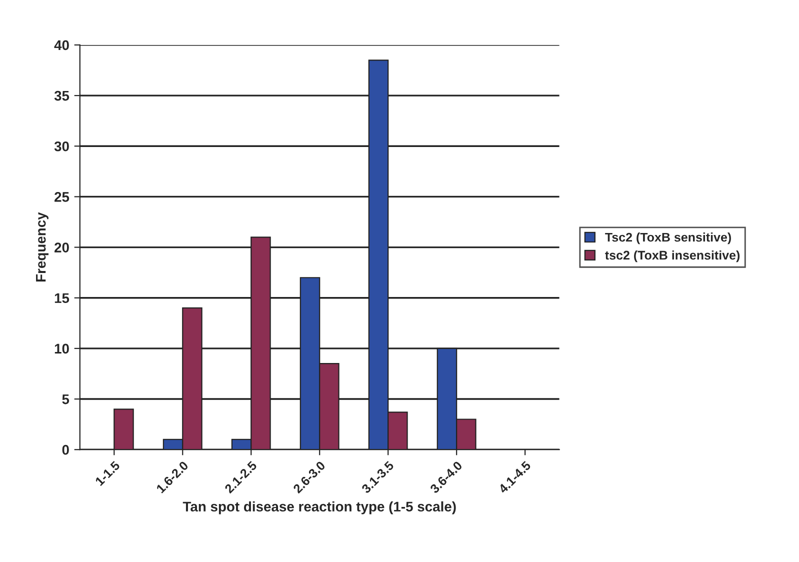 This screenshot has width=799, height=562. I want to click on y-tick-label: 20, so click(61, 247).